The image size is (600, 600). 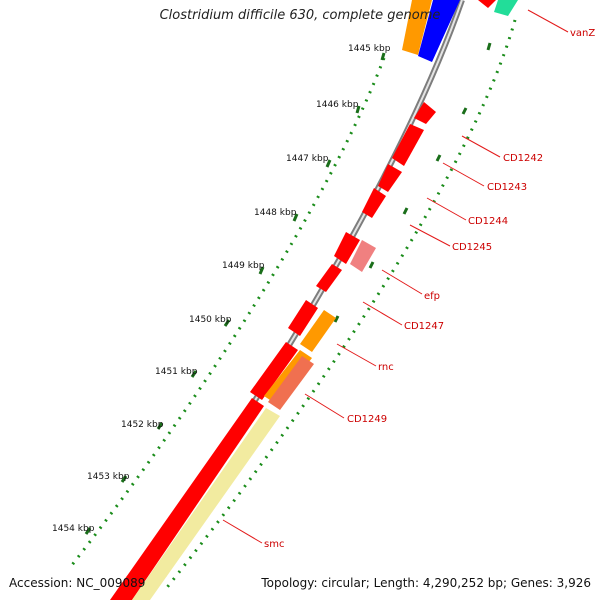 I want to click on tick-label: 1445 kbp, so click(x=369, y=49).